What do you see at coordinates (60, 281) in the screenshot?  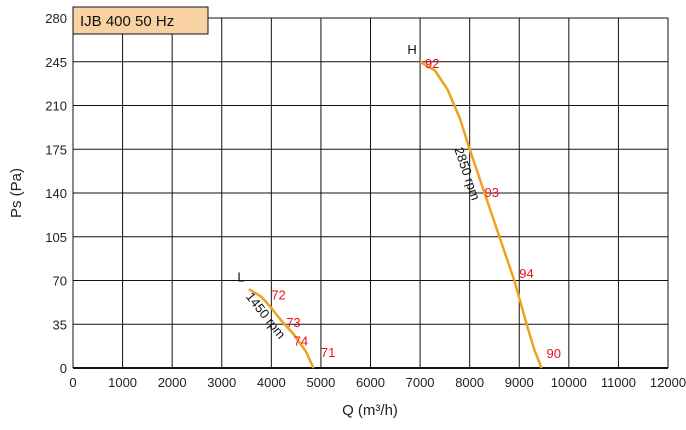 I see `y-tick-label: 70` at bounding box center [60, 281].